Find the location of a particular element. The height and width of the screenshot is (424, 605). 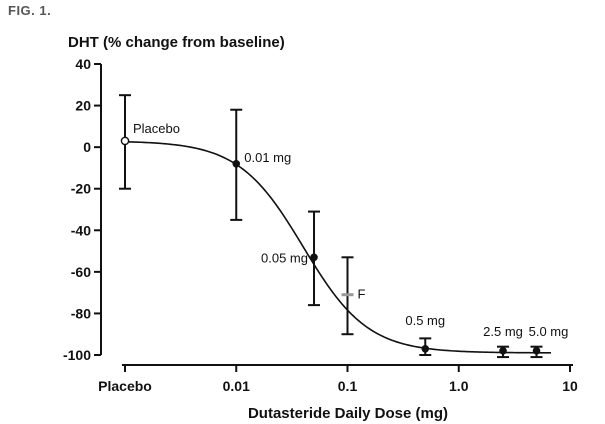

data-label-0-5-mg: 0.5 mg is located at coordinates (425, 320).